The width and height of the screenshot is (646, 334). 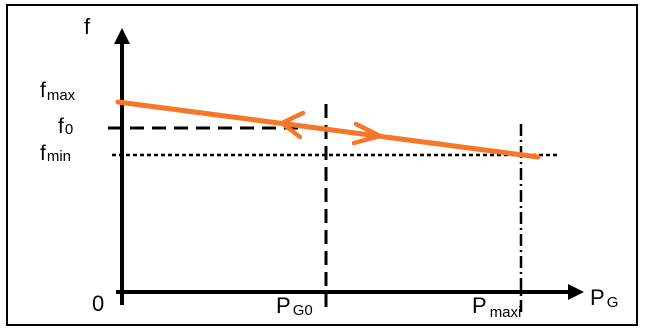 I want to click on pmaxi-label-main: P, so click(x=479, y=305).